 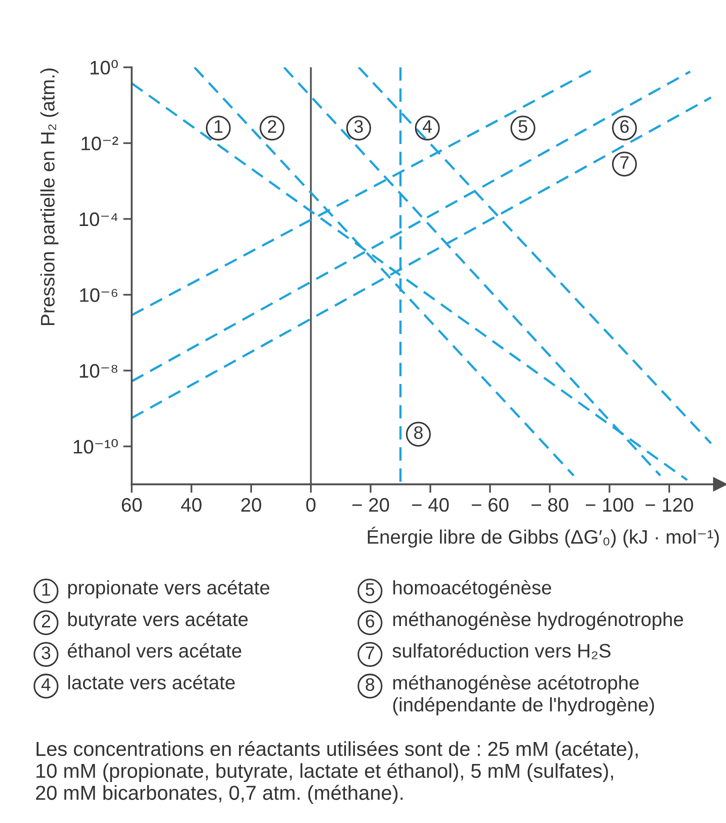 What do you see at coordinates (99, 219) in the screenshot?
I see `y-tick-label: 10⁻⁴` at bounding box center [99, 219].